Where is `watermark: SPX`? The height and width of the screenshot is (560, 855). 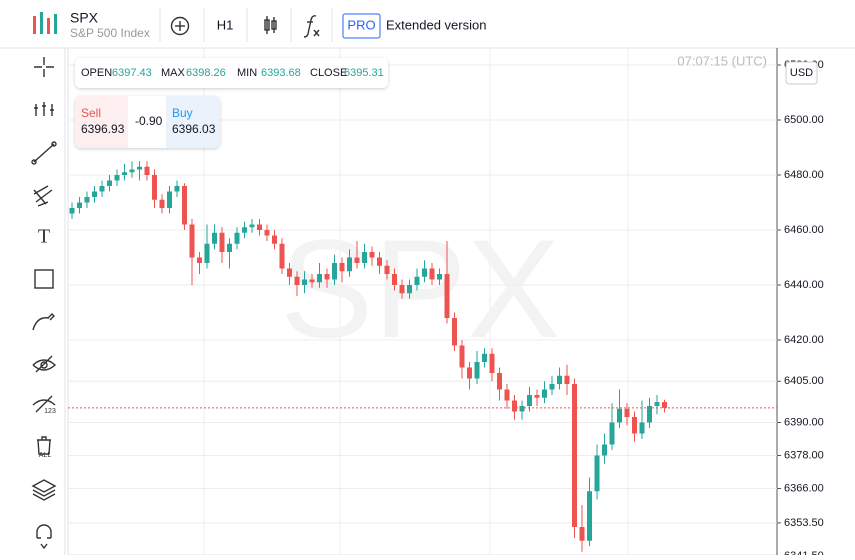 watermark: SPX is located at coordinates (420, 288).